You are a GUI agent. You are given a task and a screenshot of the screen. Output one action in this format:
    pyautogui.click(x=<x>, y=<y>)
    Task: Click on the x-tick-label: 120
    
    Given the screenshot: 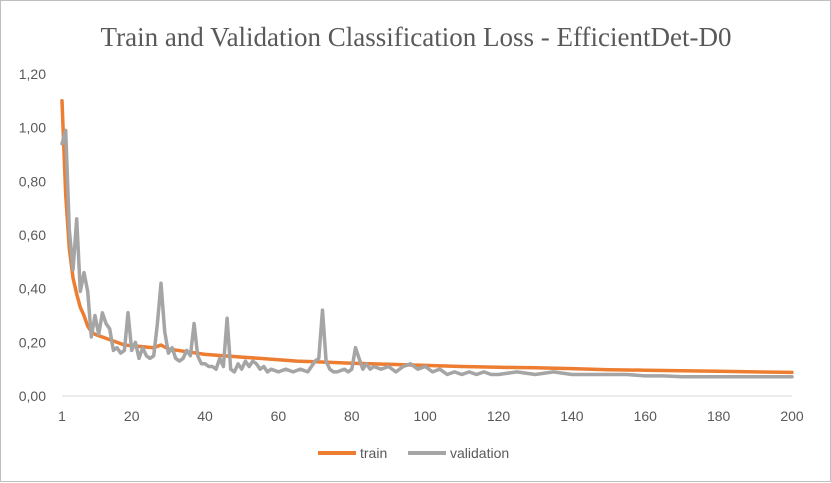 What is the action you would take?
    pyautogui.click(x=499, y=416)
    